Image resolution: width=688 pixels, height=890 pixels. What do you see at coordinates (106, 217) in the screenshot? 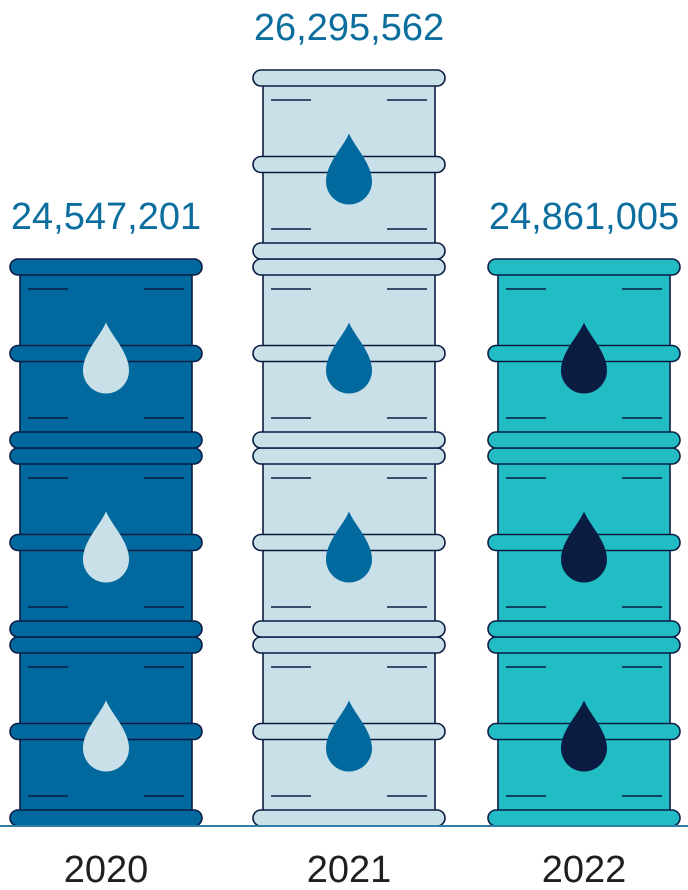
I see `value-label-2020: 24,547,201` at bounding box center [106, 217].